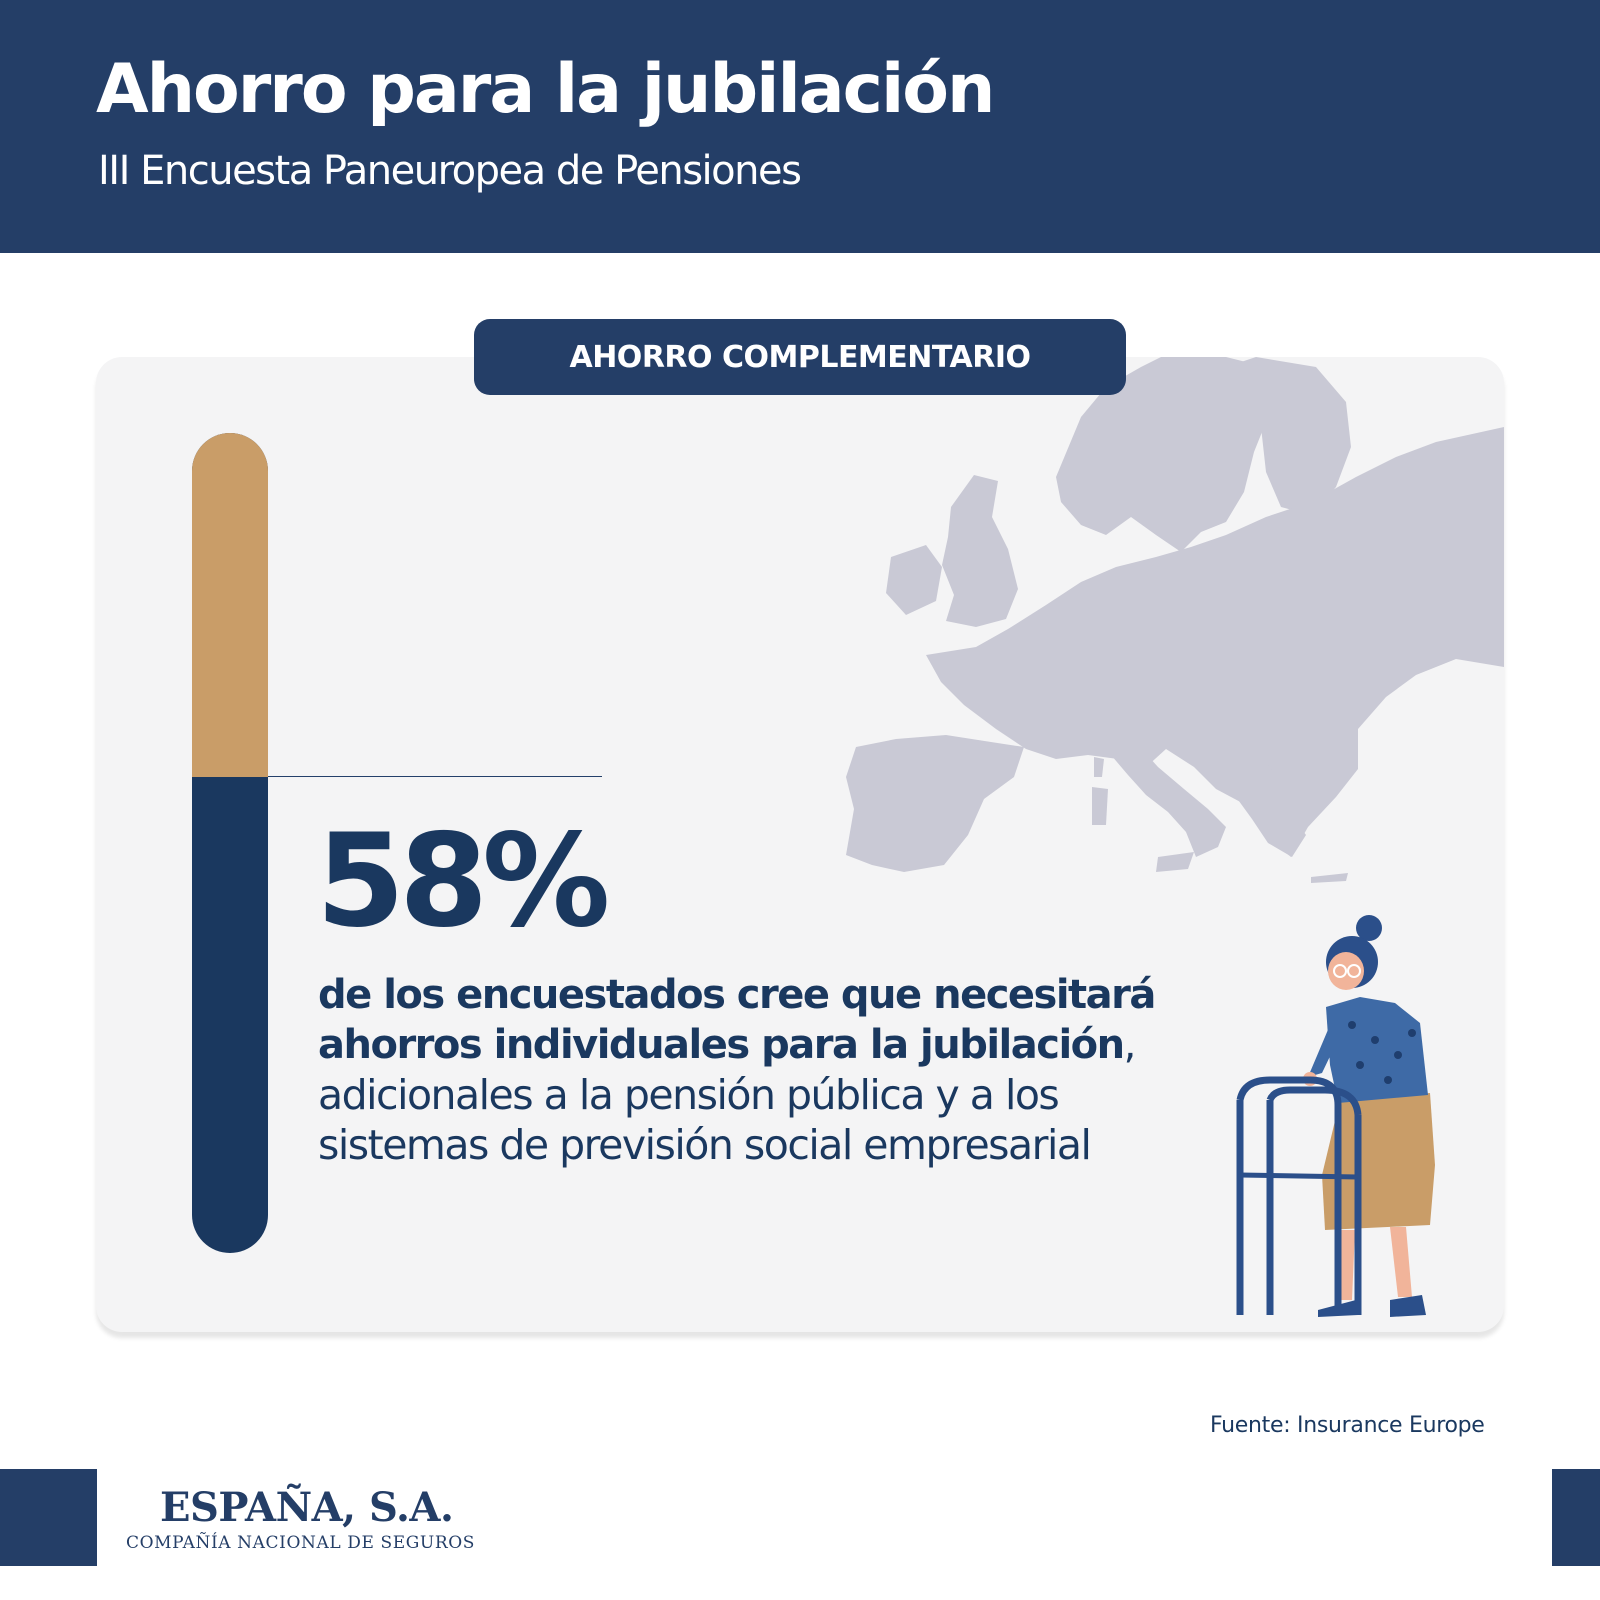  I want to click on elderly-woman-walker-illustration, so click(1335, 1116).